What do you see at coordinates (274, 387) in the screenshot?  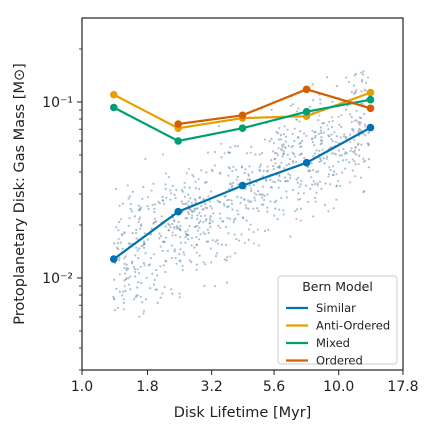 I see `x-tick-label: 5.6` at bounding box center [274, 387].